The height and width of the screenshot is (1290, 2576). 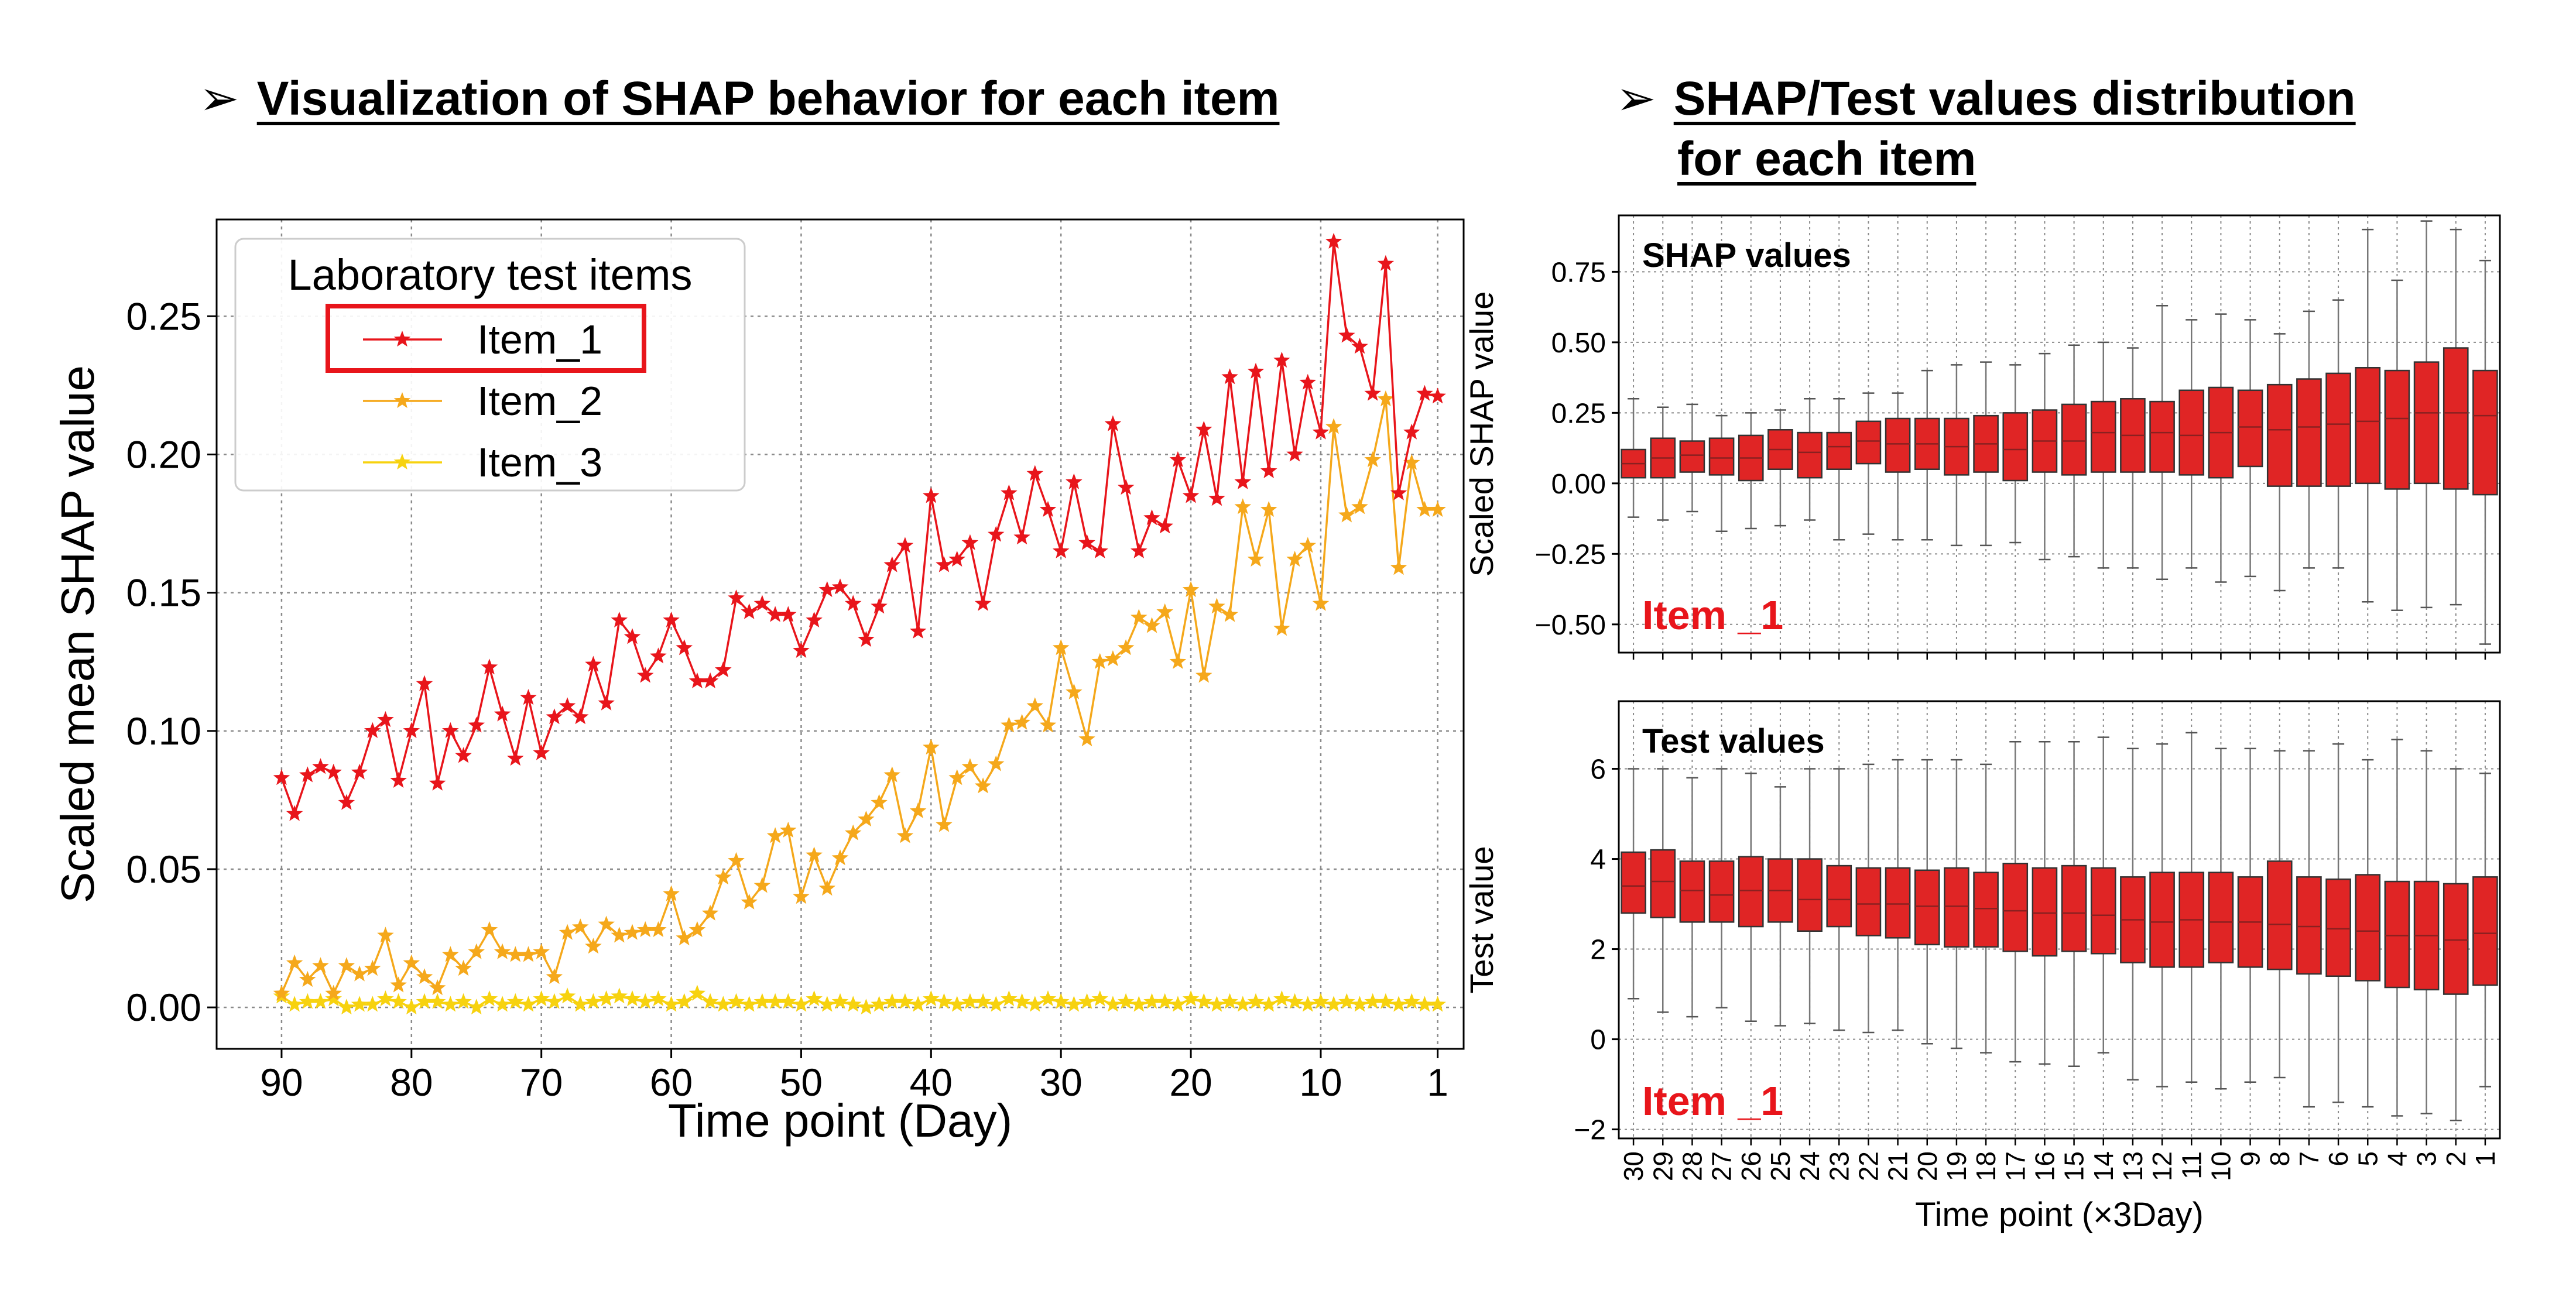 What do you see at coordinates (1598, 860) in the screenshot?
I see `y-tick-label: 4` at bounding box center [1598, 860].